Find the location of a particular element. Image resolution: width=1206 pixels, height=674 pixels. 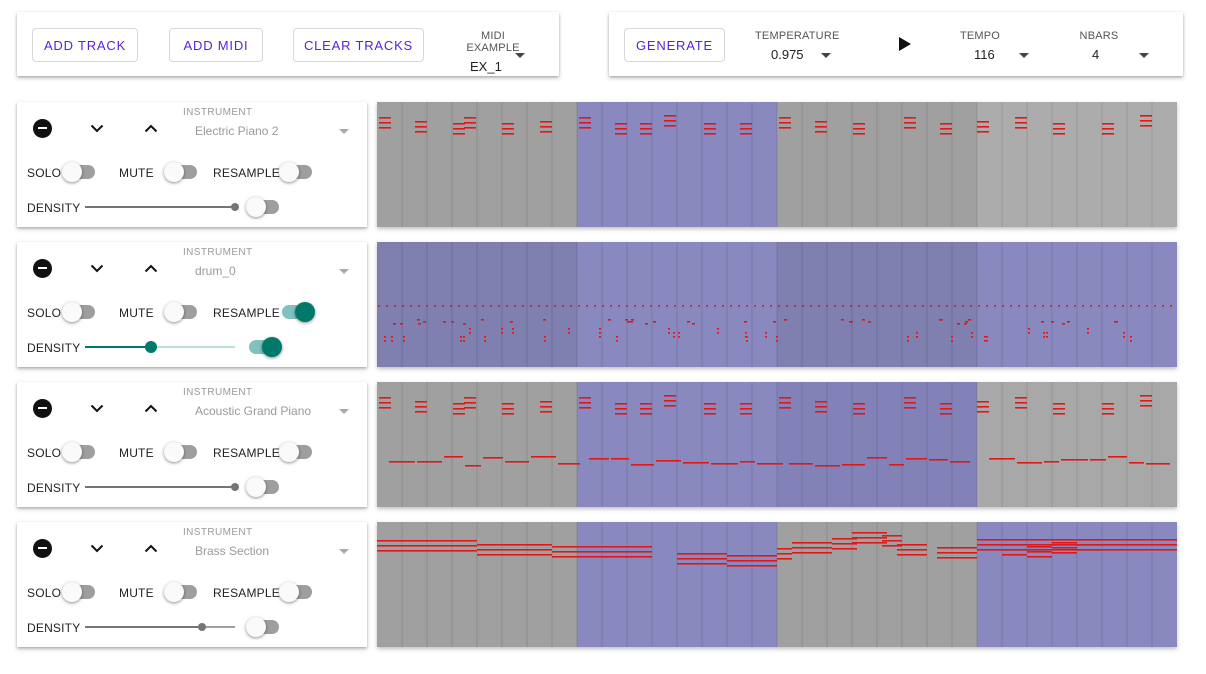

resample-label: RESAMPLE is located at coordinates (246, 593).